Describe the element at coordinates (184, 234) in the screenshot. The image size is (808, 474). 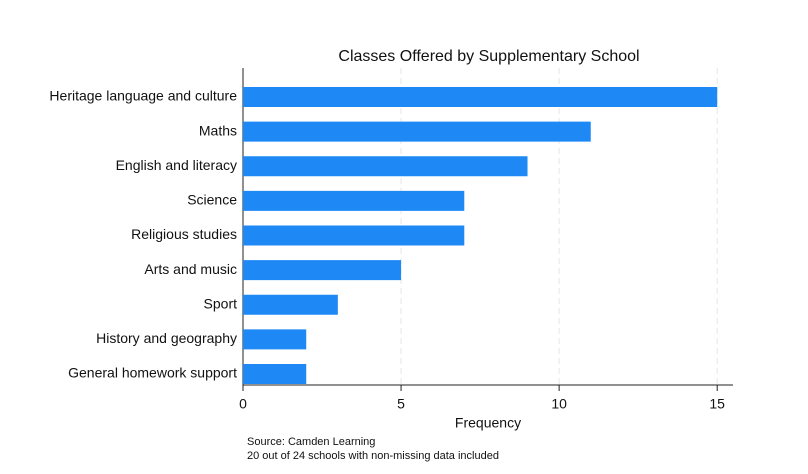
I see `y-tick-label: Religious studies` at that location.